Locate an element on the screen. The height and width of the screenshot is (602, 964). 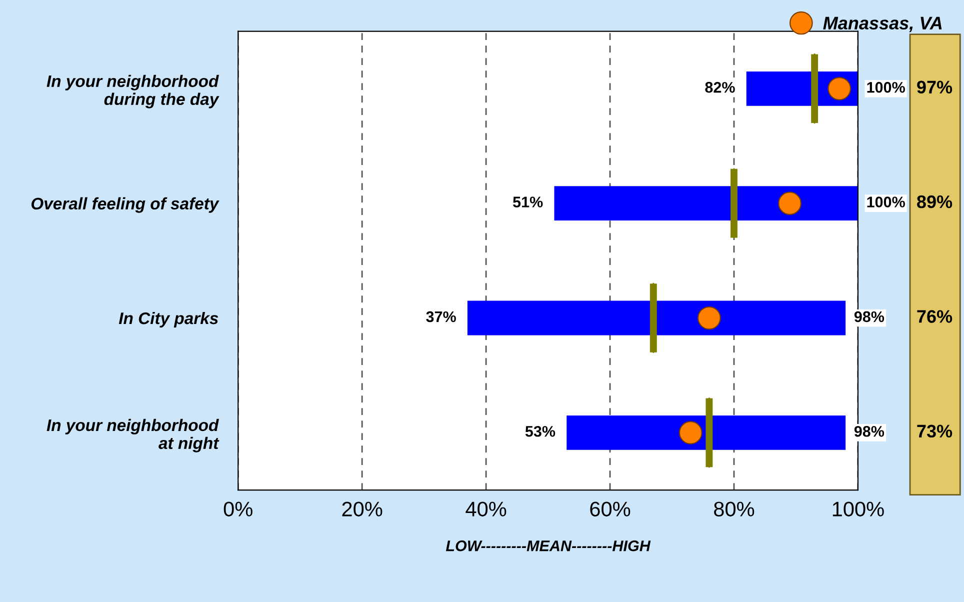
x-tick-label: 0% is located at coordinates (238, 509).